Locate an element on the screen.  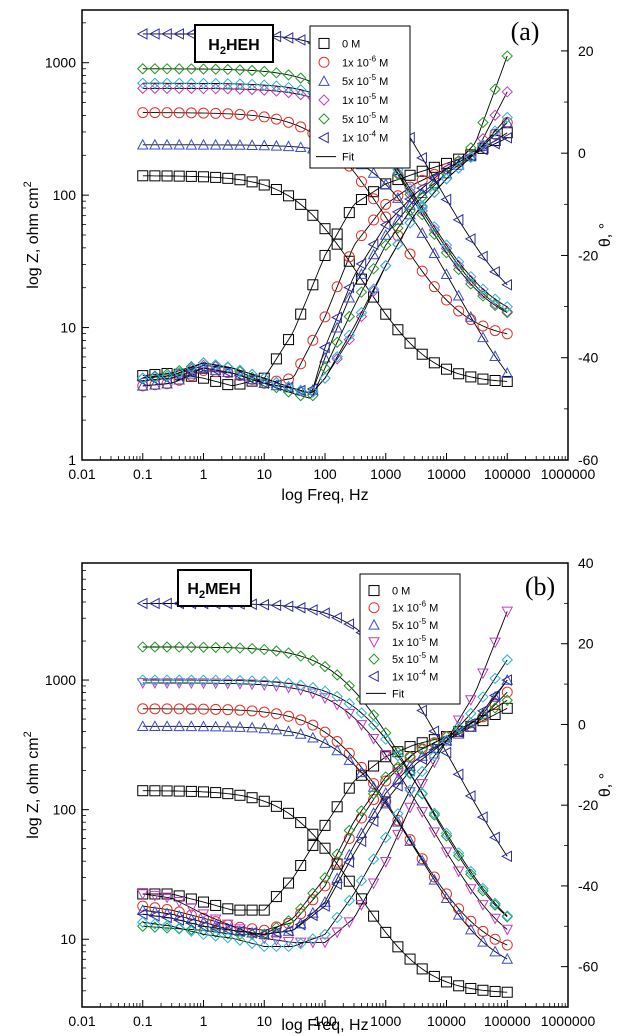
legend-entry: 1x 10-6 M is located at coordinates (353, 61).